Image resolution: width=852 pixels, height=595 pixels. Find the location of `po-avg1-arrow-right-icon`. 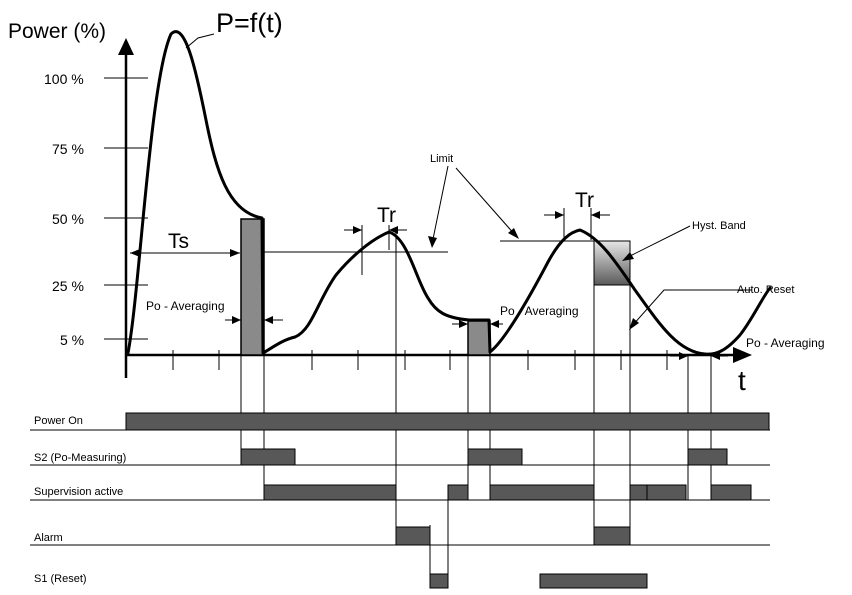

po-avg1-arrow-right-icon is located at coordinates (268, 320).